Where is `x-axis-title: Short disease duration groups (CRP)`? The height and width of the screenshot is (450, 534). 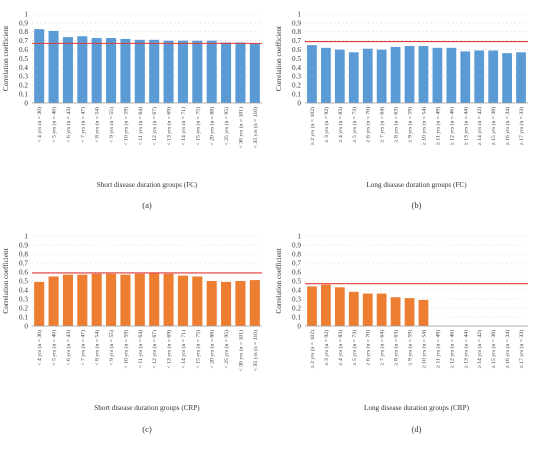 x-axis-title: Short disease duration groups (CRP) is located at coordinates (147, 408).